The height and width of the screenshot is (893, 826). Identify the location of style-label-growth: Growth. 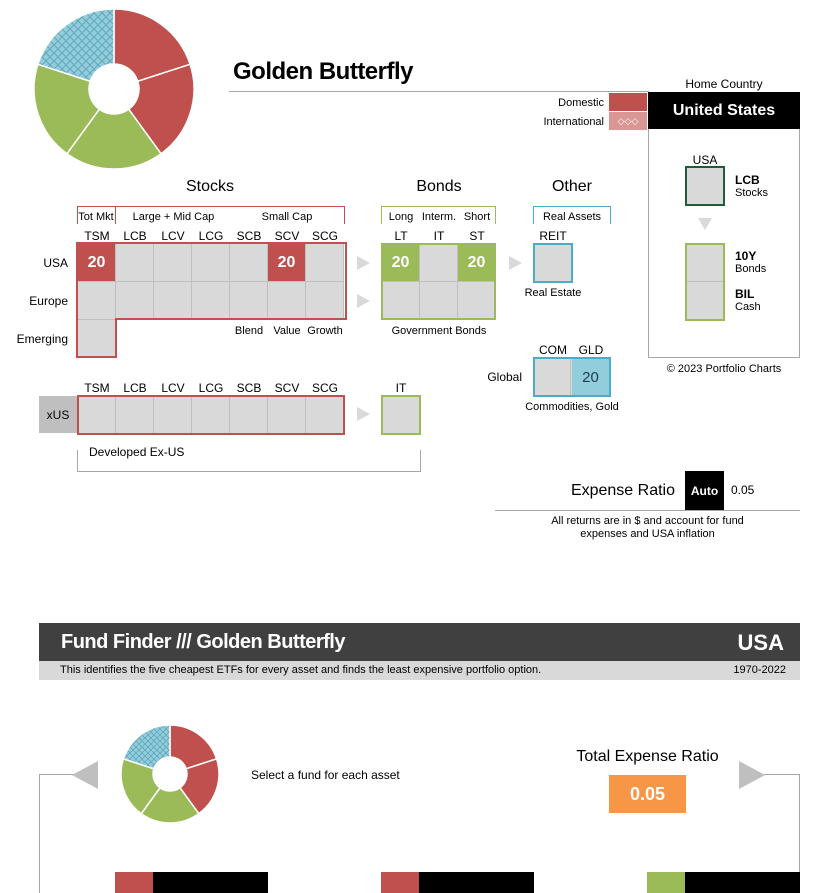
(325, 331).